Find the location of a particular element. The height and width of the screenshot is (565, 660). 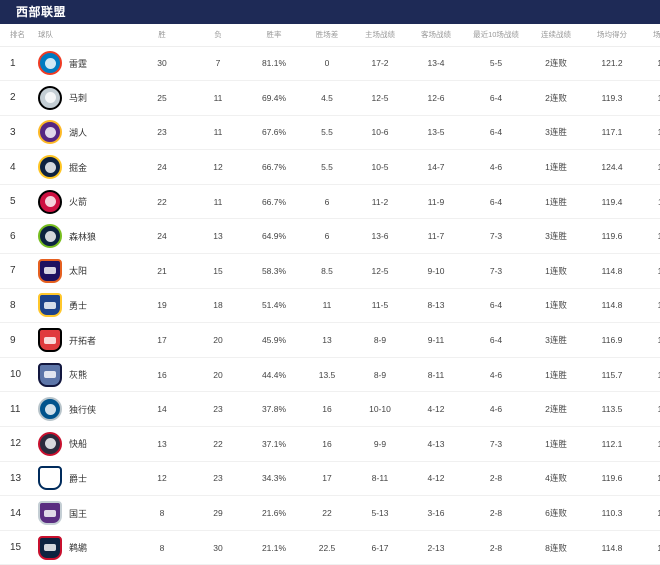

column-header-win: 胜 is located at coordinates (162, 35).